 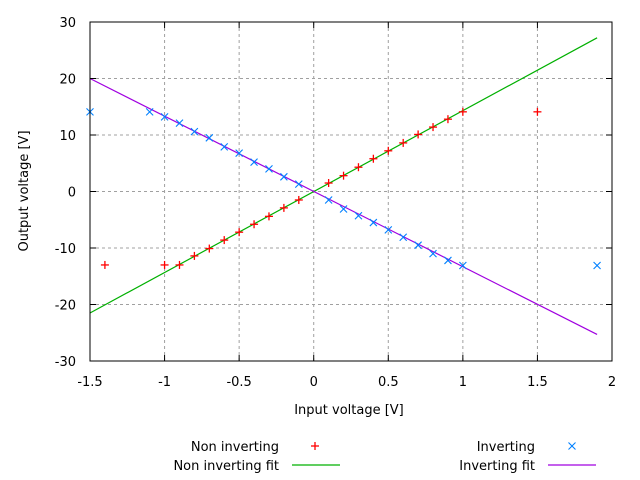 I want to click on x-tick-label: -1.5, so click(x=89, y=382).